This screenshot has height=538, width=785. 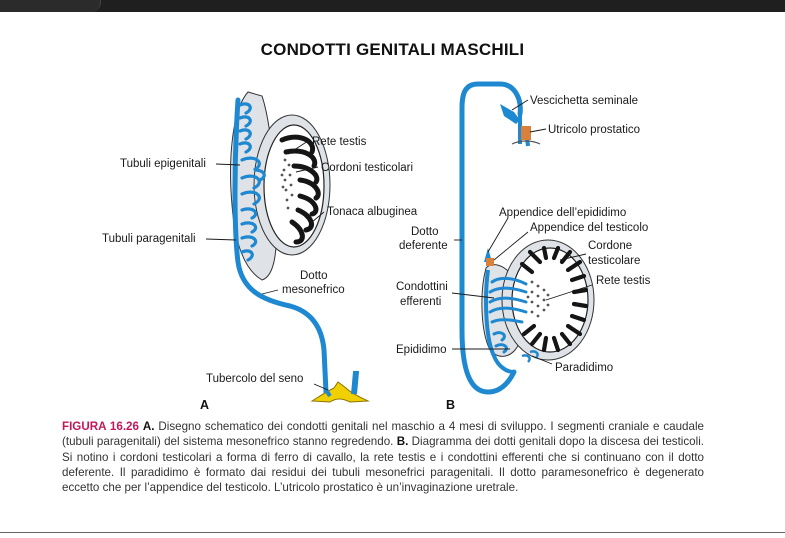 What do you see at coordinates (149, 239) in the screenshot?
I see `label-tubuli-paragenitali: Tubuli paragenitali` at bounding box center [149, 239].